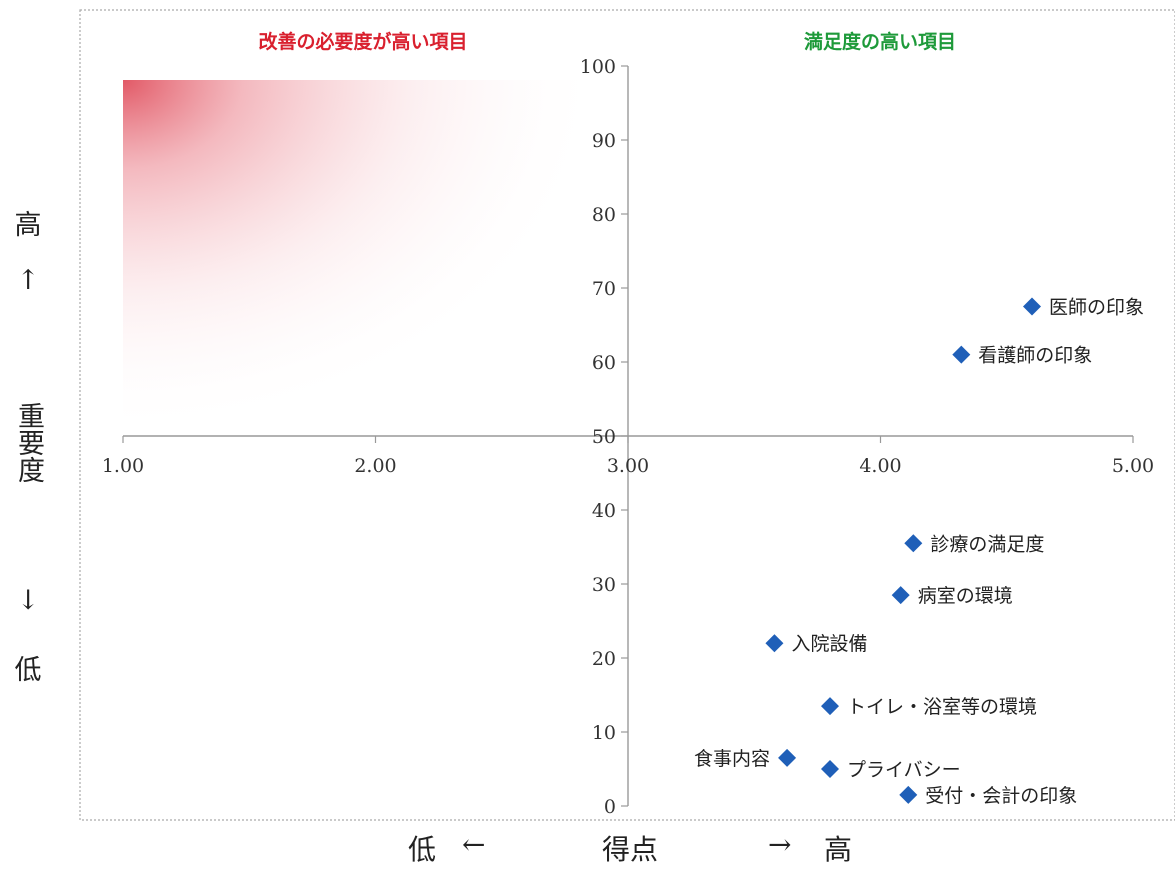 Image resolution: width=1175 pixels, height=871 pixels. Describe the element at coordinates (965, 596) in the screenshot. I see `data-point-label: 病室の環境` at that location.